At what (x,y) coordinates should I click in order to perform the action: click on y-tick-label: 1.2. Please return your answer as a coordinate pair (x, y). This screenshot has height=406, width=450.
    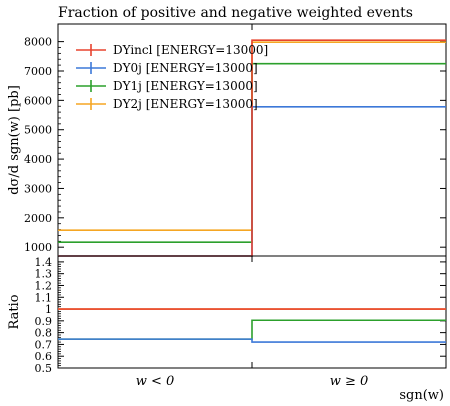
    Looking at the image, I should click on (44, 285).